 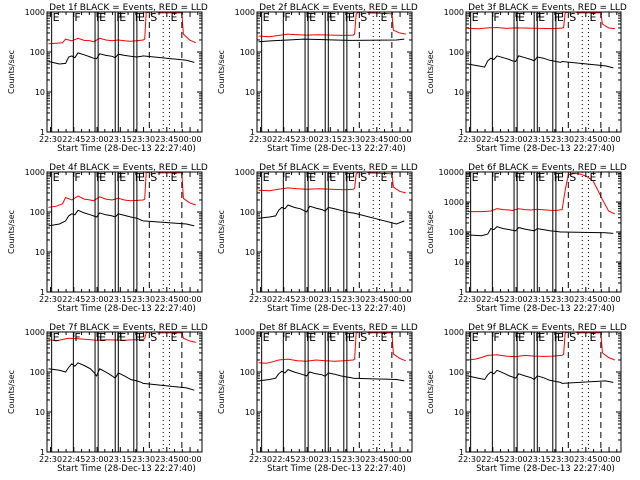 I want to click on x-tick-label: 22:45, so click(x=492, y=299).